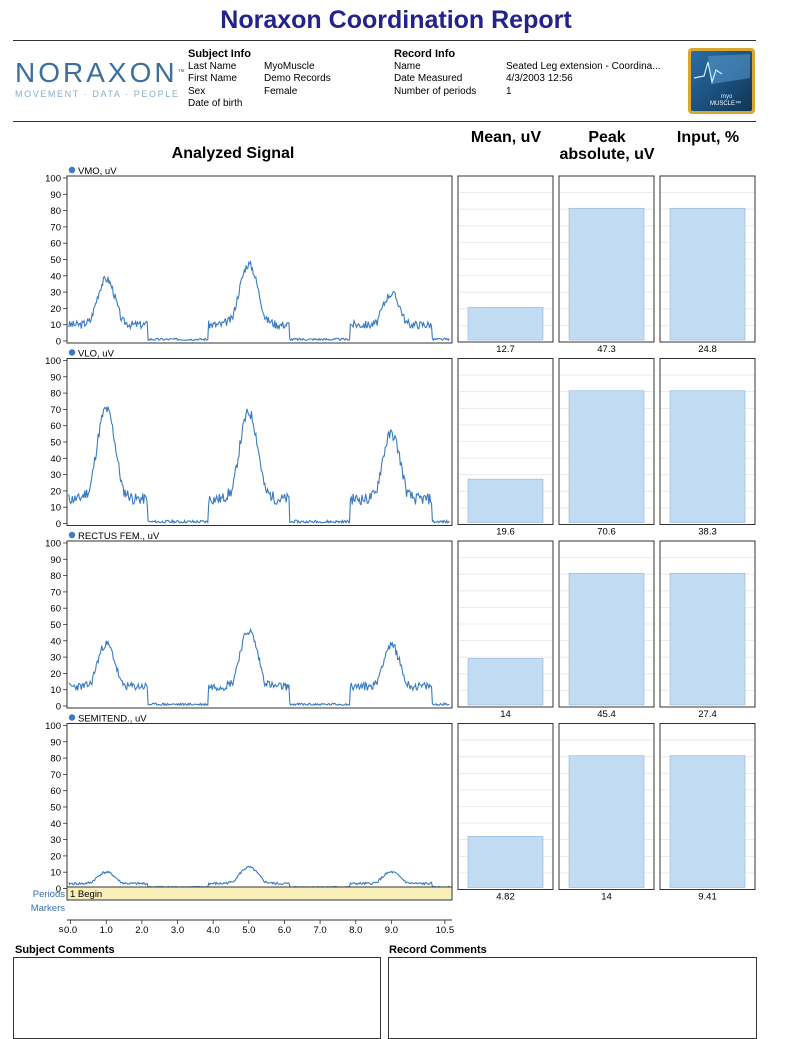 The width and height of the screenshot is (792, 1039). I want to click on bar-value-input: 24.8, so click(707, 349).